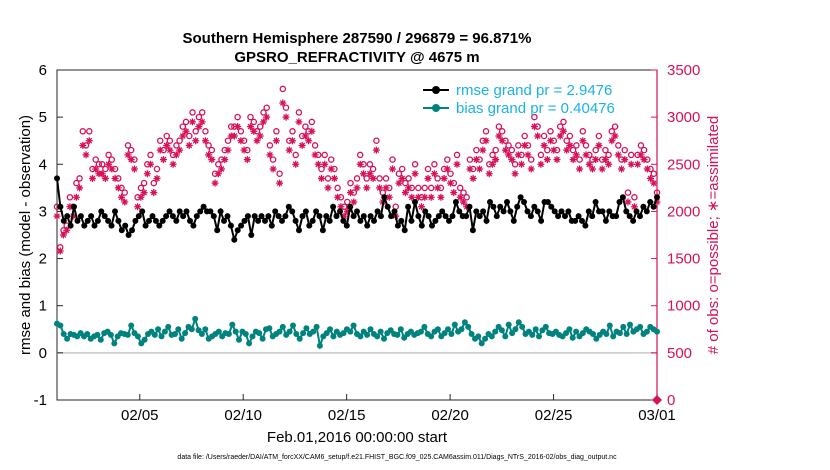  Describe the element at coordinates (243, 415) in the screenshot. I see `x-tick-label: 02/10` at that location.